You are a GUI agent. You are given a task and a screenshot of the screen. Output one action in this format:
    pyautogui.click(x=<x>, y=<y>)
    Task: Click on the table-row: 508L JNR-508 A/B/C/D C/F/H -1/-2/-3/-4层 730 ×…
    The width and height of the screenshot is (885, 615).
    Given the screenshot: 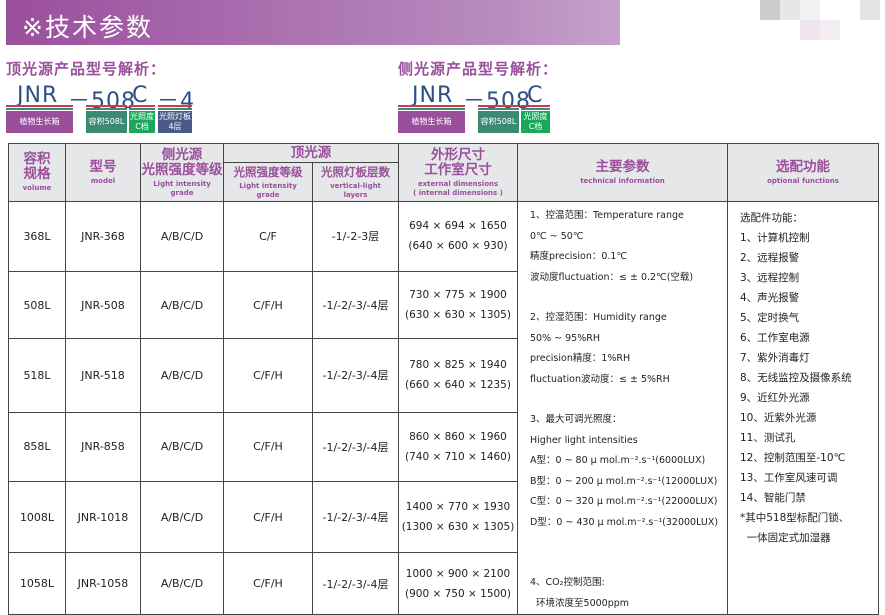 What is the action you would take?
    pyautogui.click(x=443, y=305)
    